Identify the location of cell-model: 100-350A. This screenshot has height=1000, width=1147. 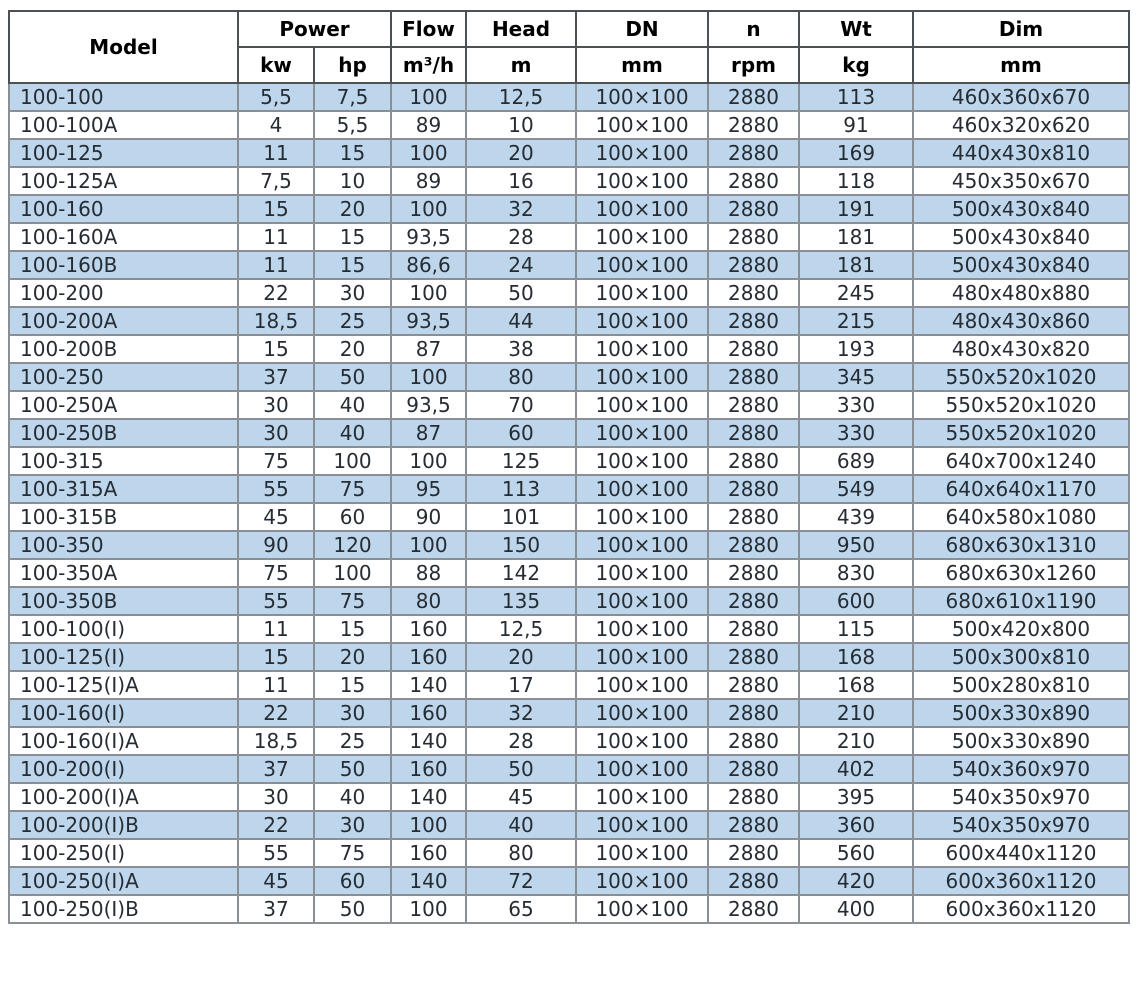
(123, 573).